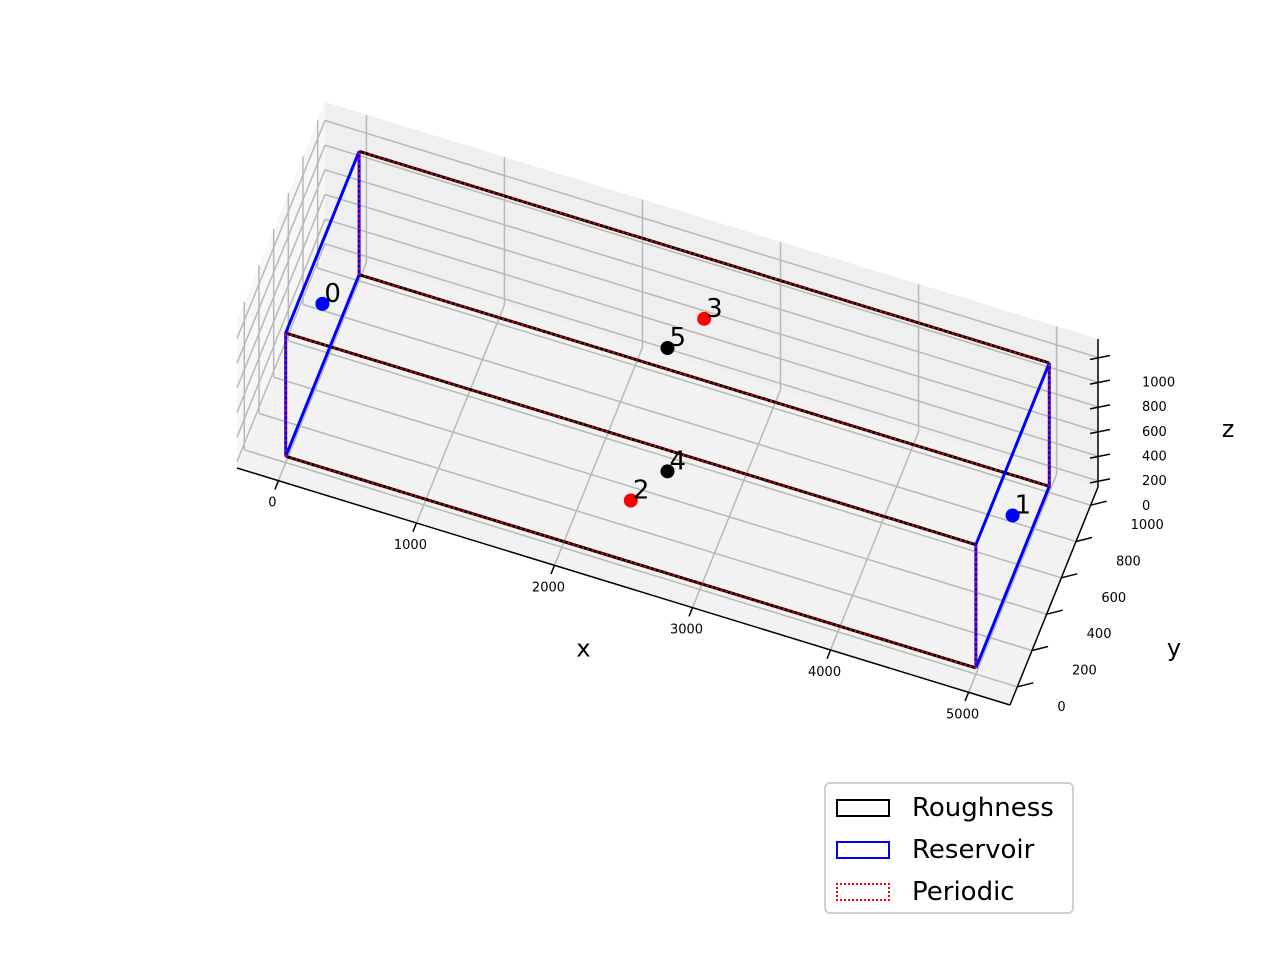  What do you see at coordinates (548, 587) in the screenshot?
I see `x-tick-label: 2000` at bounding box center [548, 587].